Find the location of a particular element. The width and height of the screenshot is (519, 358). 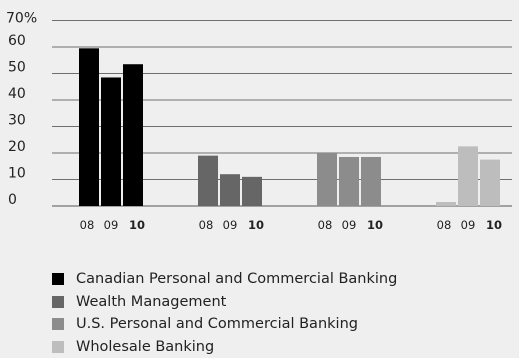

y-tick-label: 40 is located at coordinates (17, 94).